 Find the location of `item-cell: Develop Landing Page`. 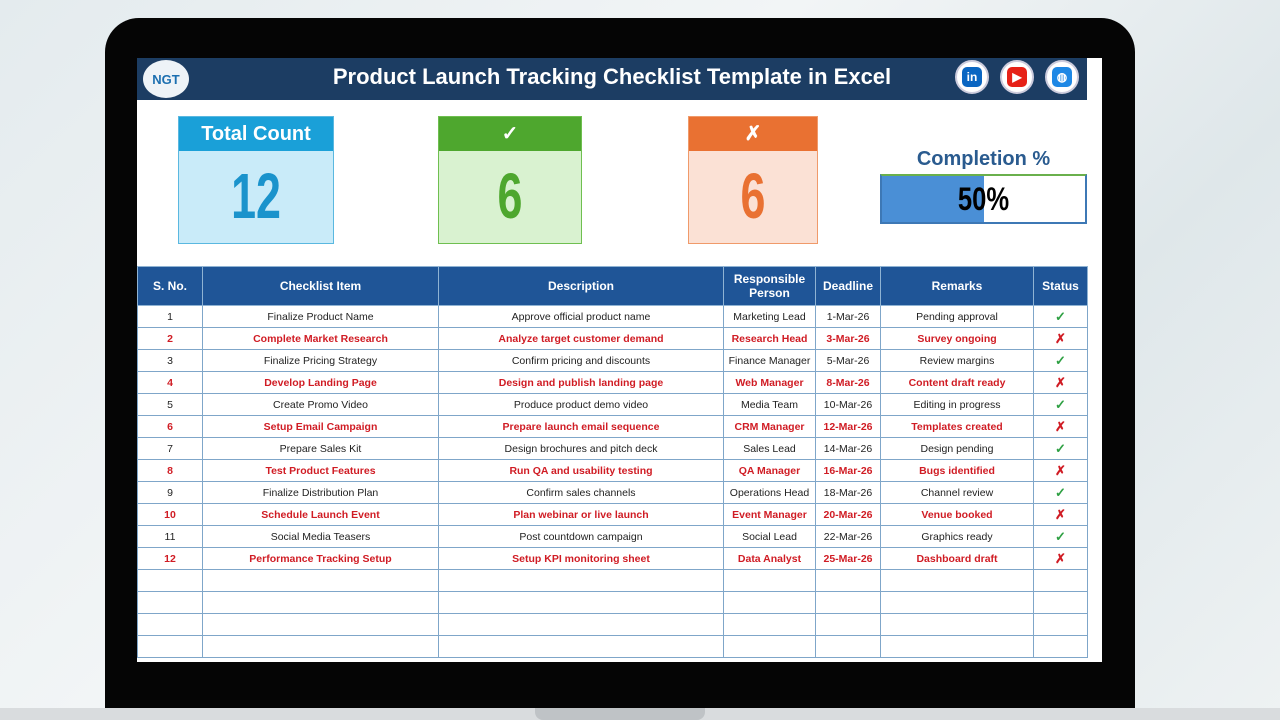

item-cell: Develop Landing Page is located at coordinates (320, 382).